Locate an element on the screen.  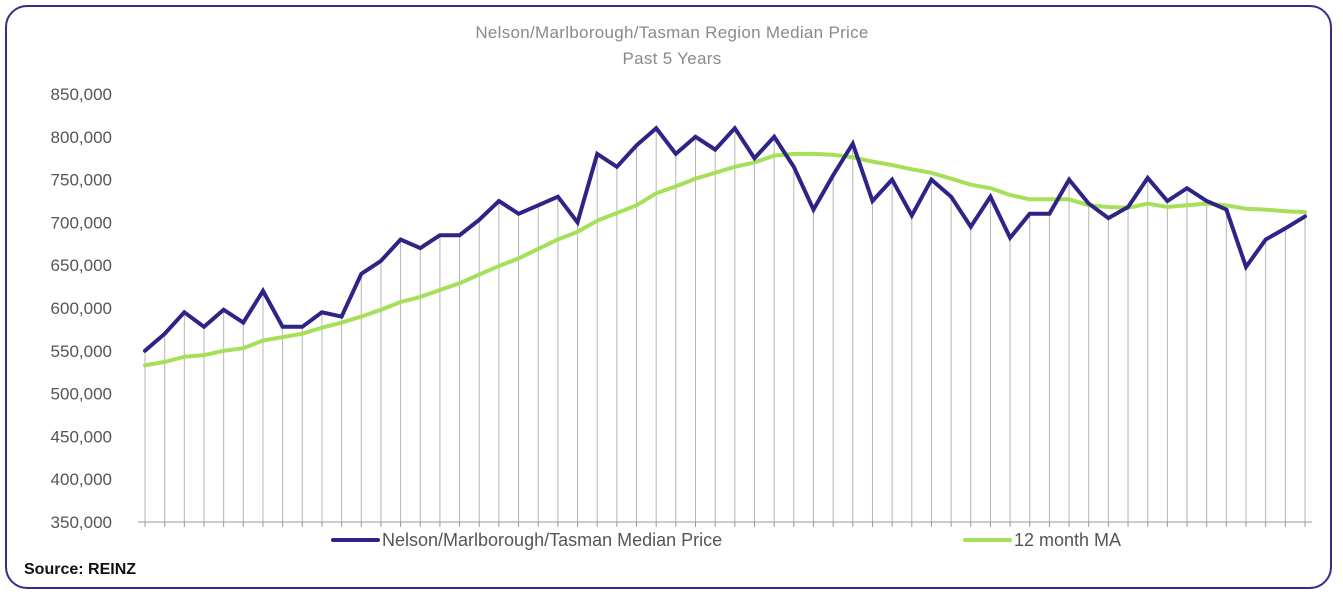
y-tick-label: 600,000 is located at coordinates (81, 308).